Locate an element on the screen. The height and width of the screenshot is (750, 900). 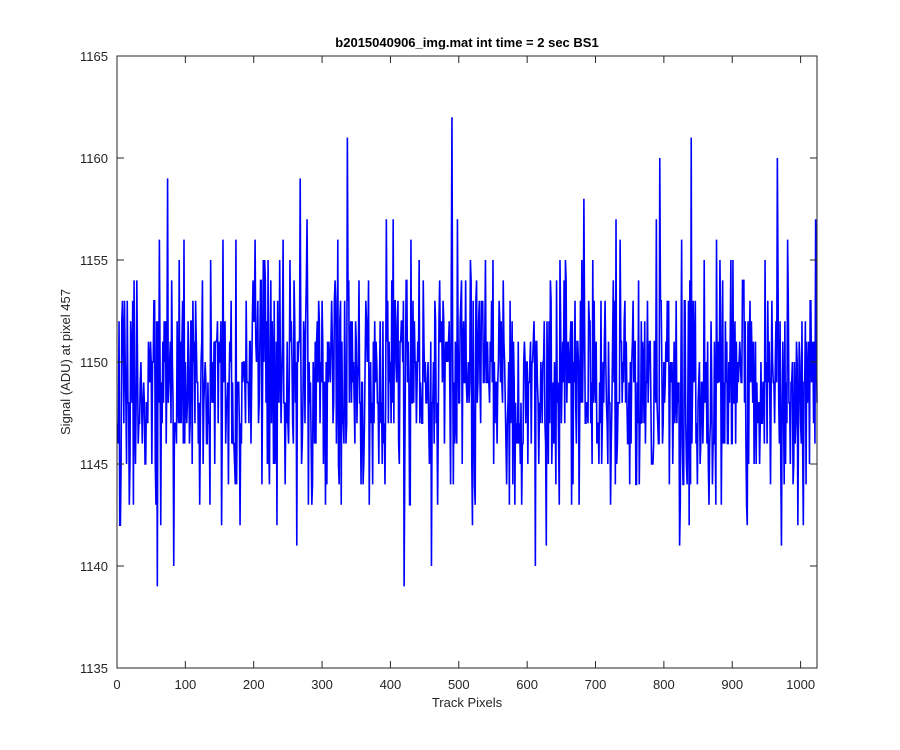
y-tick-label: 1155 is located at coordinates (94, 260).